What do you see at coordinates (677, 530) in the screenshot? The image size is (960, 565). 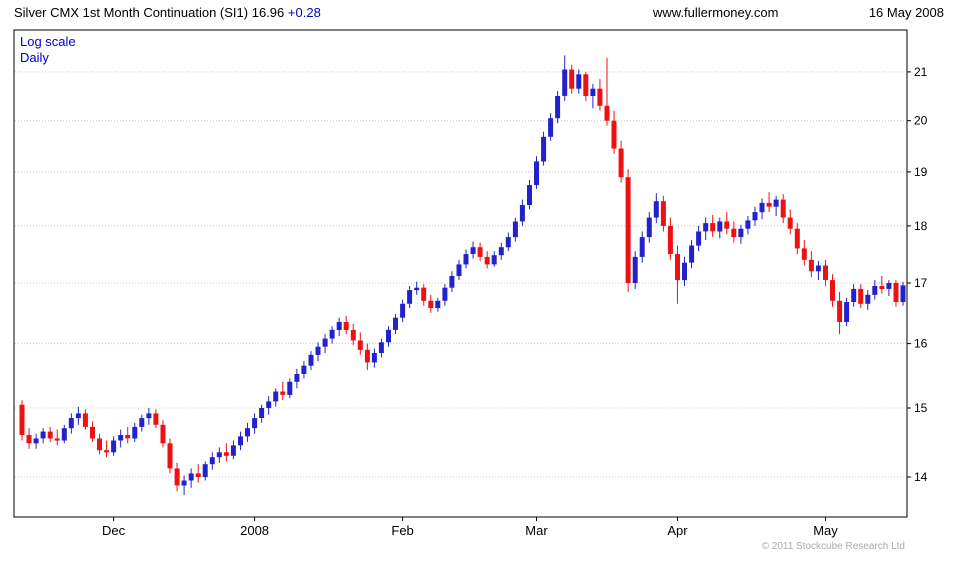 I see `x-tick-label: Apr` at bounding box center [677, 530].